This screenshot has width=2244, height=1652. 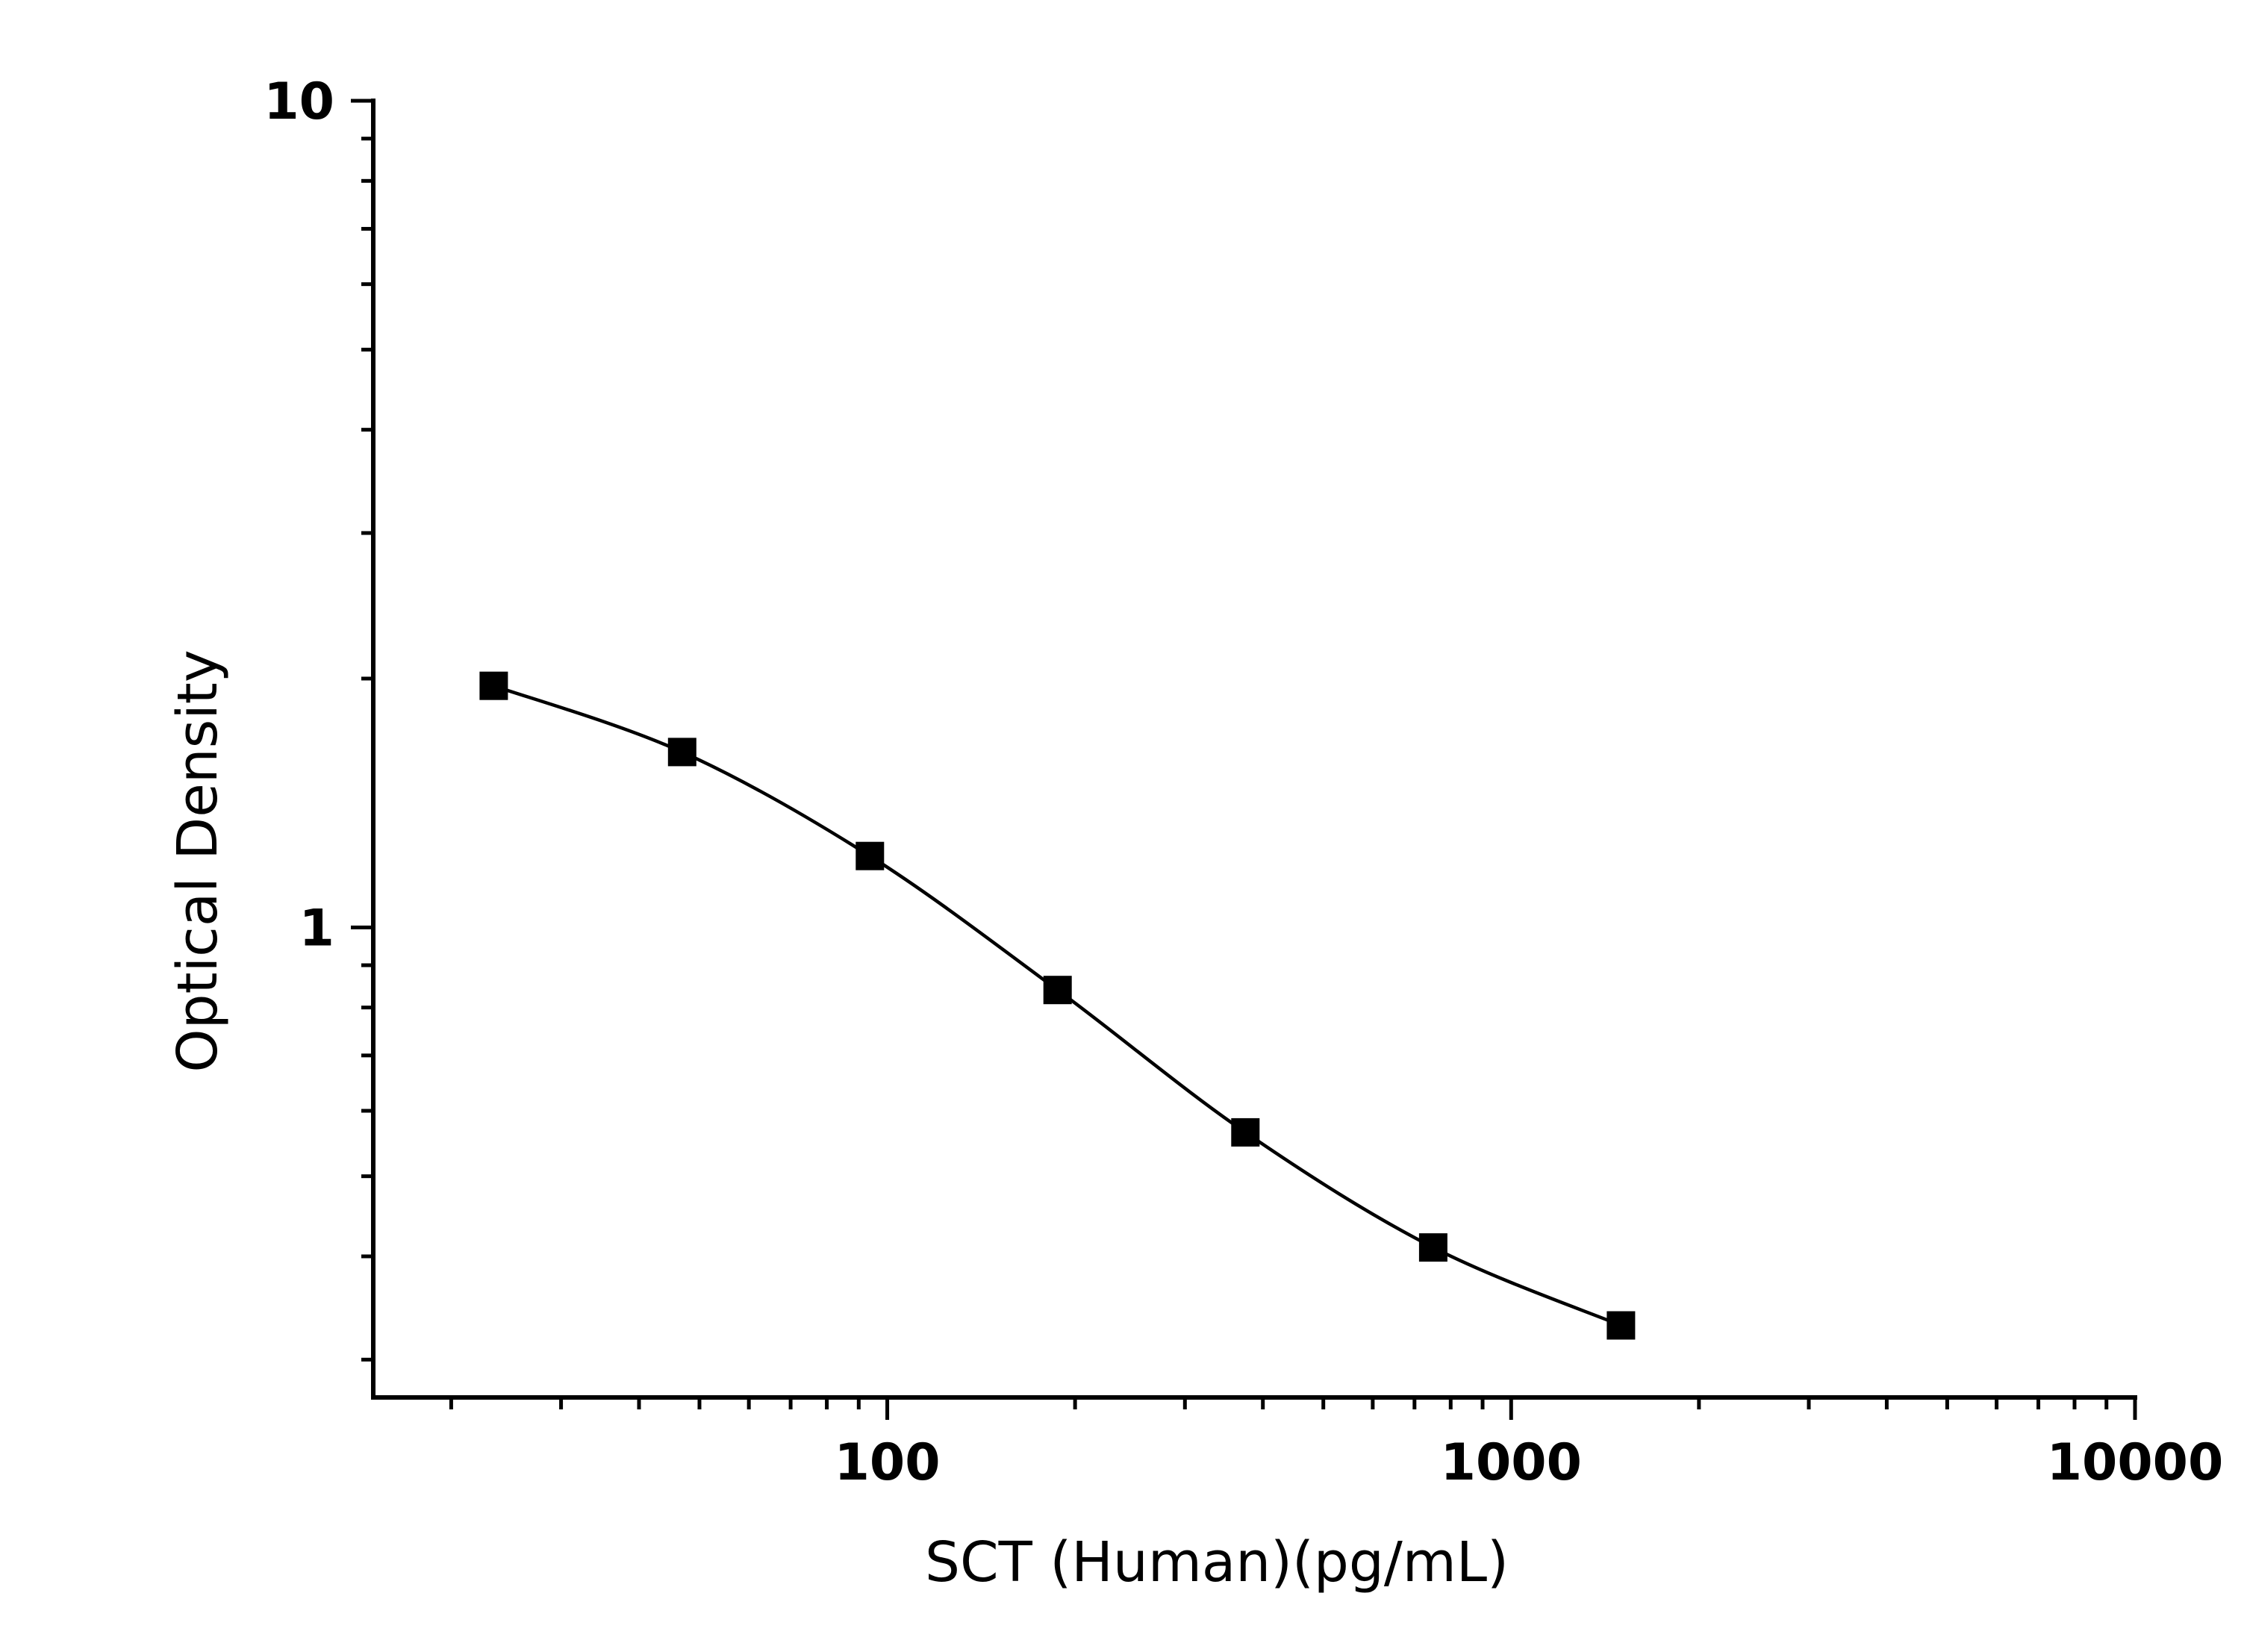 I want to click on y-tick-label: 10, so click(x=299, y=102).